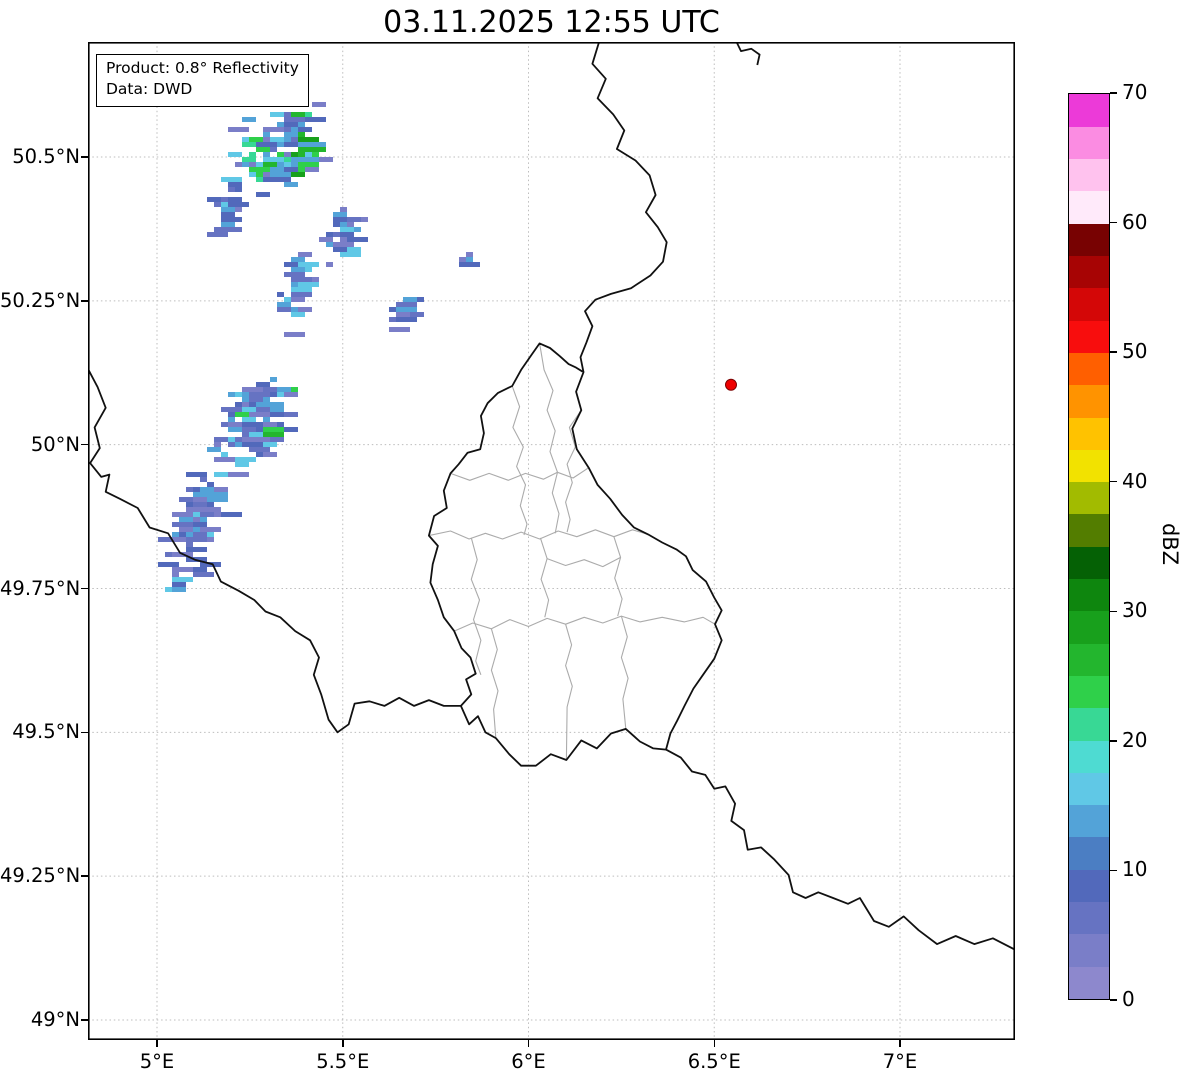 The height and width of the screenshot is (1081, 1202). What do you see at coordinates (731, 384) in the screenshot?
I see `radar-site-marker` at bounding box center [731, 384].